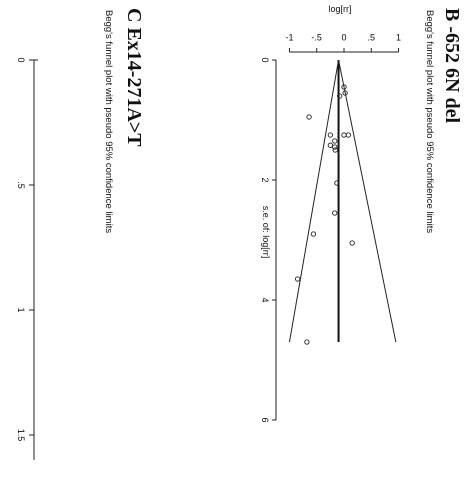 The image size is (474, 479). What do you see at coordinates (134, 77) in the screenshot?
I see `panel-c-label: C Ex14-271A>T` at bounding box center [134, 77].